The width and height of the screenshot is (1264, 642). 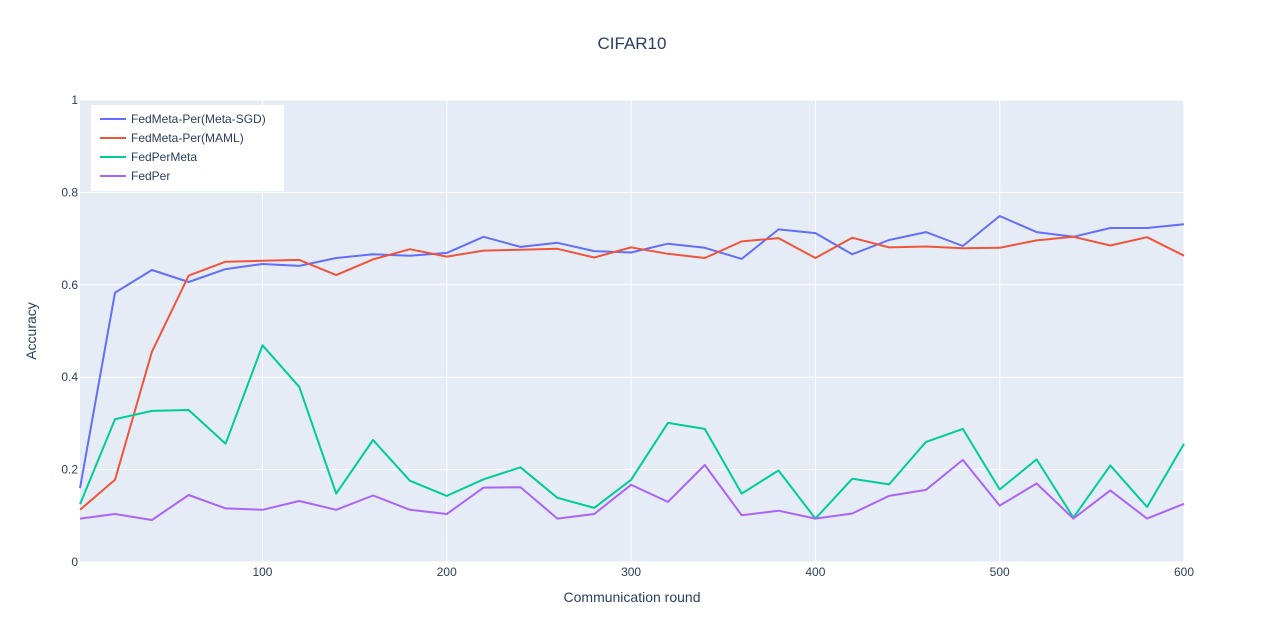 I want to click on x-tick-label: 400, so click(x=815, y=572).